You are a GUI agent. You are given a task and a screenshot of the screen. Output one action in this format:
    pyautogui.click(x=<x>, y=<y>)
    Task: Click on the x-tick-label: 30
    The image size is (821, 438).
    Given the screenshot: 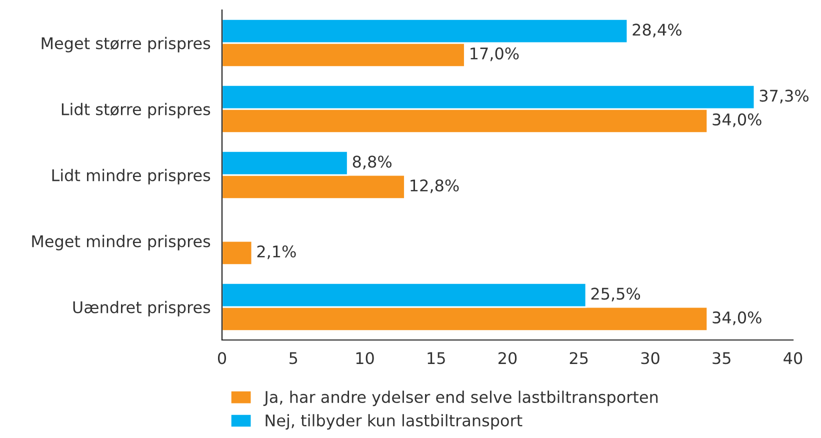 What is the action you would take?
    pyautogui.click(x=650, y=358)
    